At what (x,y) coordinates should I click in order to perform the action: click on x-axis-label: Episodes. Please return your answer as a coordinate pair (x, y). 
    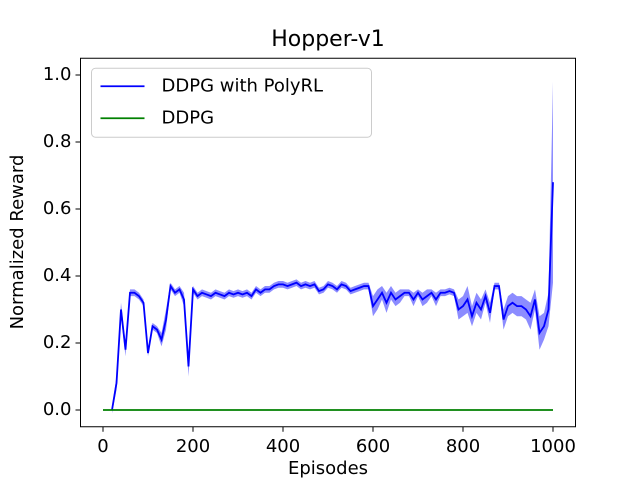
    Looking at the image, I should click on (328, 468).